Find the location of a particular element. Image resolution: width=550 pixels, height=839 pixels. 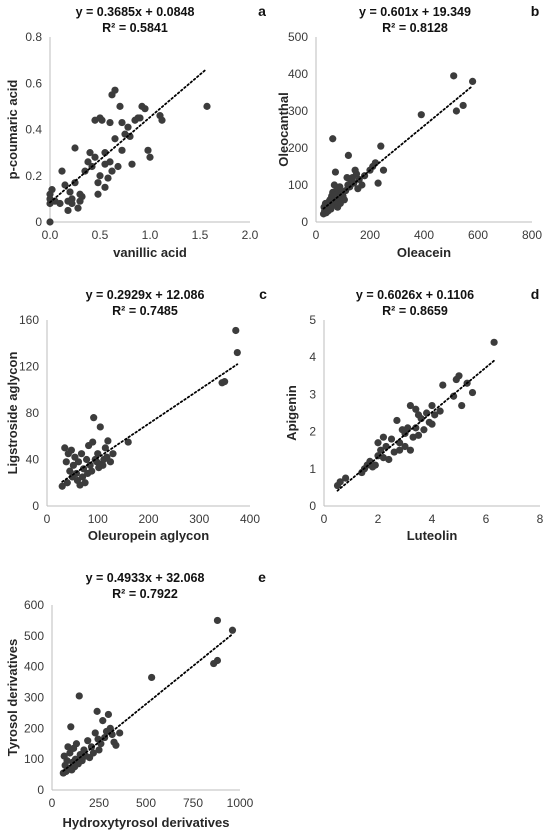

y-axis-title: Tyrosol derivatives is located at coordinates (12, 698).